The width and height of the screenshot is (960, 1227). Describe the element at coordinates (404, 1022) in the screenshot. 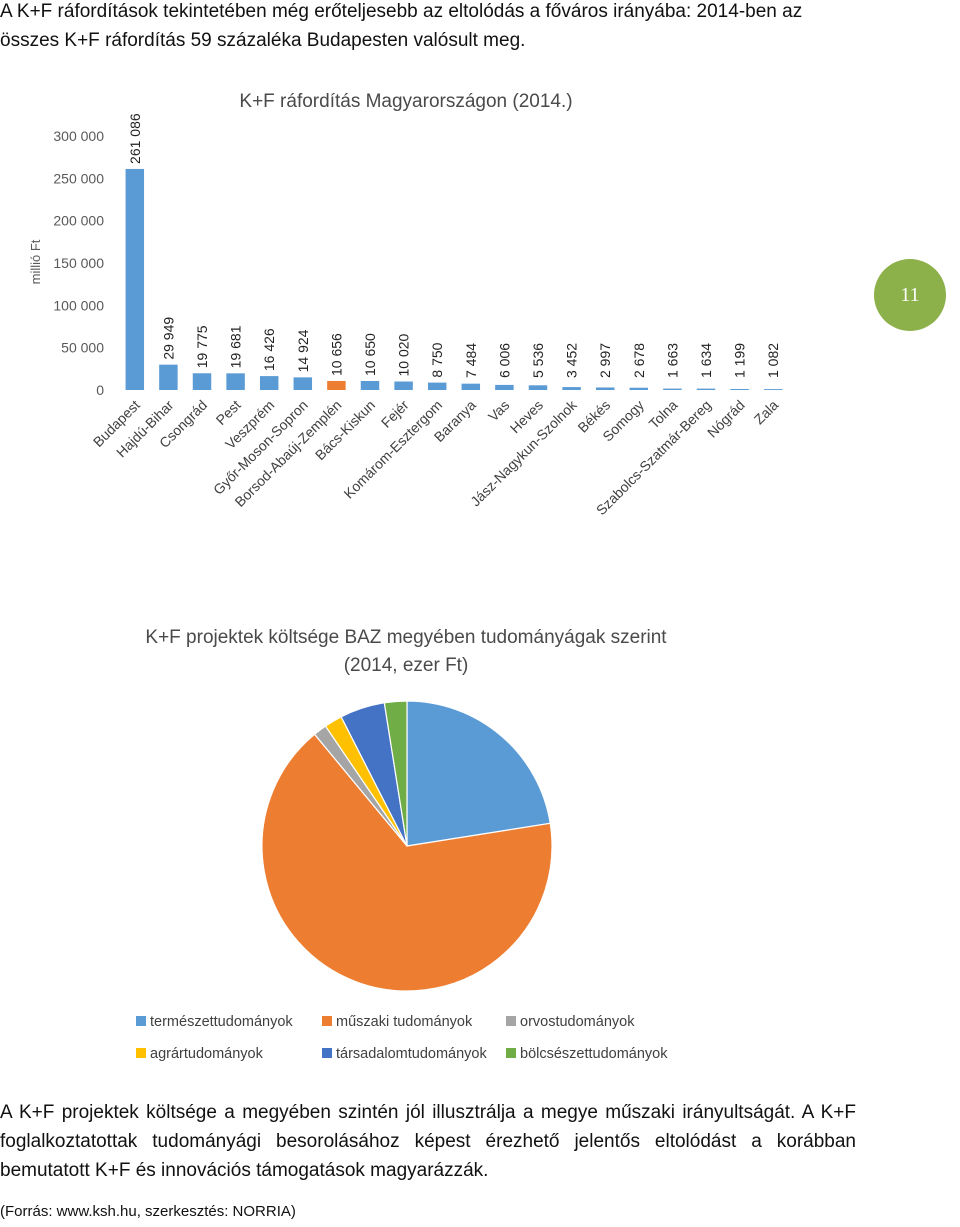

I see `legend-label: műszaki tudományok` at that location.